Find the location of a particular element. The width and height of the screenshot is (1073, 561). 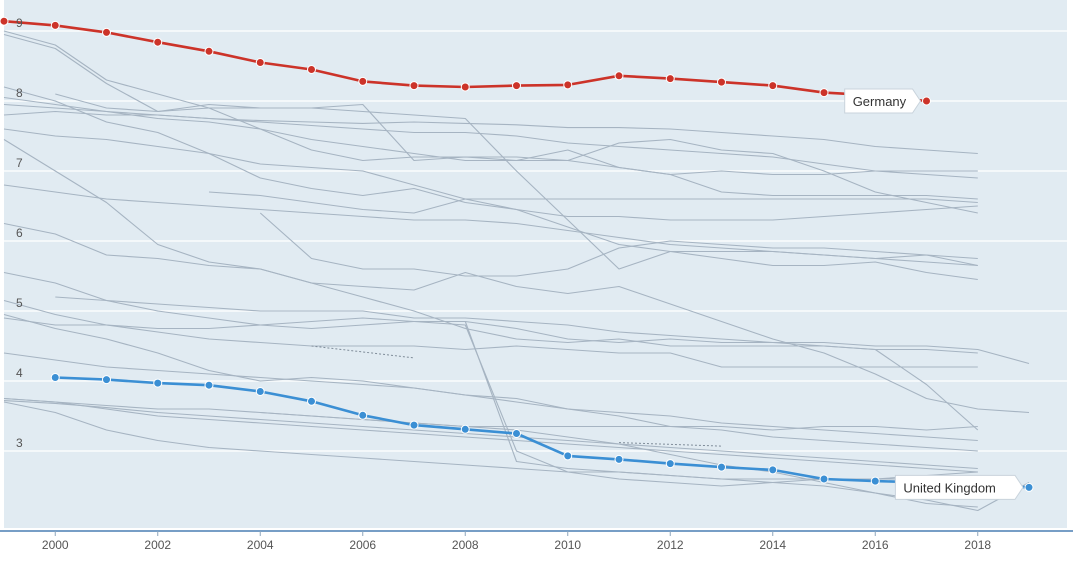

y-tick-label: 8 is located at coordinates (19, 93).